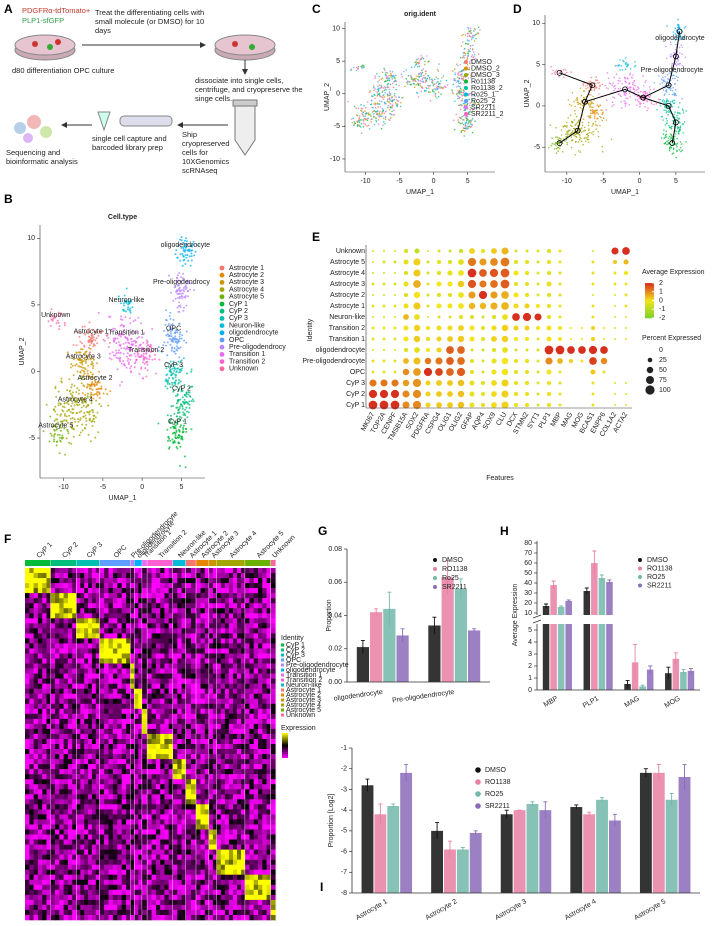 The height and width of the screenshot is (926, 712). What do you see at coordinates (7, 539) in the screenshot?
I see `panel-label: F` at bounding box center [7, 539].